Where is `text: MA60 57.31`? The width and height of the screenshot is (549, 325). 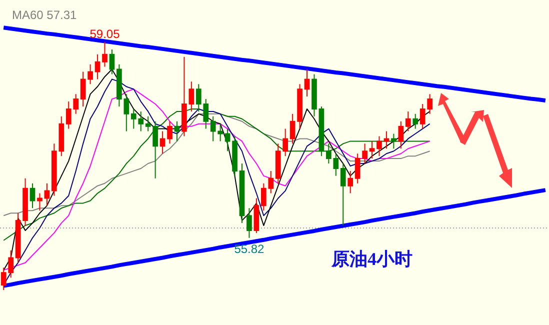 text: MA60 57.31 is located at coordinates (45, 15).